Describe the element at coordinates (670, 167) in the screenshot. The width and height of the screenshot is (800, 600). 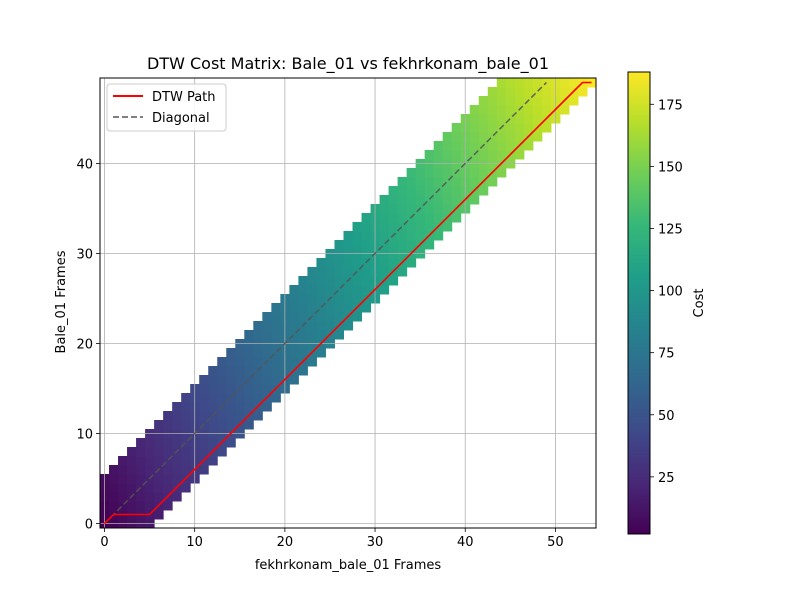
I see `colorbar-tick-label: 150` at that location.